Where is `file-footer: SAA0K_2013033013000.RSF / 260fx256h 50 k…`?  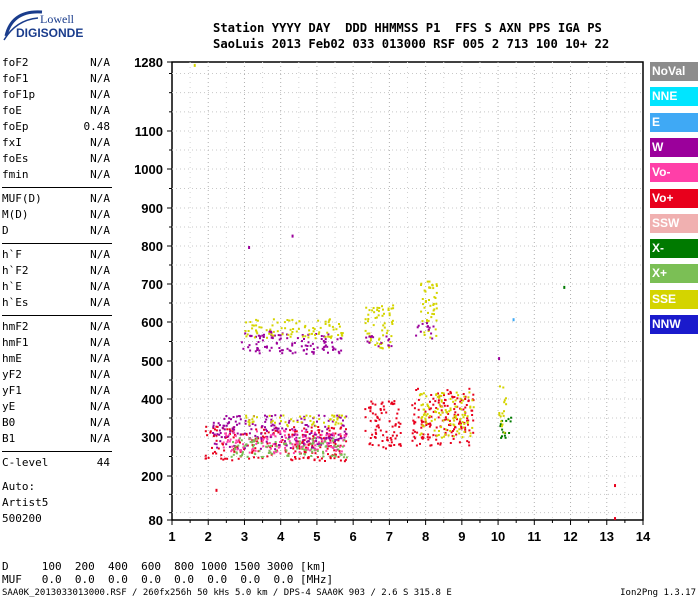 file-footer: SAA0K_2013033013000.RSF / 260fx256h 50 k… is located at coordinates (227, 593).